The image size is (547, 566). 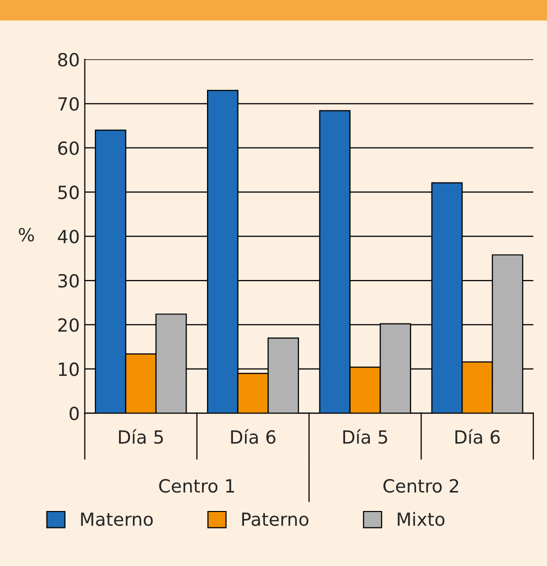 I want to click on legend-label: Materno, so click(x=117, y=519).